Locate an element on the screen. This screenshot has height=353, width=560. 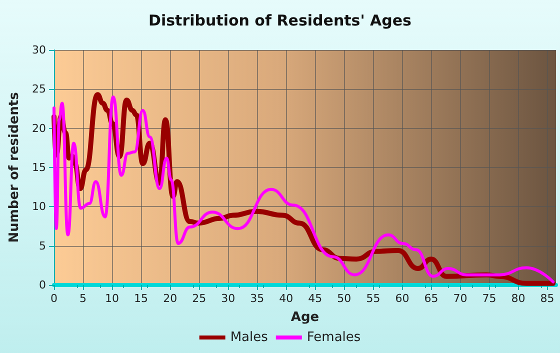
x-tick-label: 80 is located at coordinates (518, 298).